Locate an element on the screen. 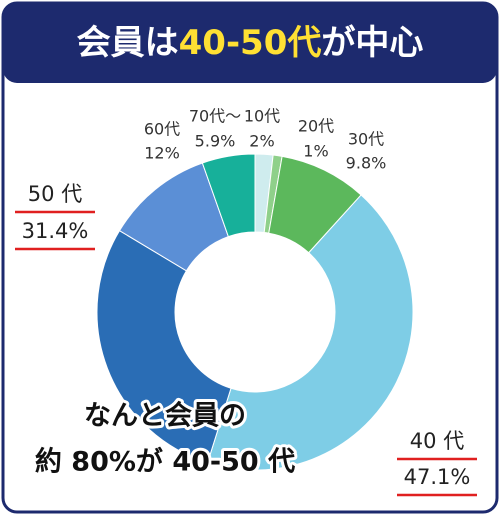 The width and height of the screenshot is (500, 515). value-label: 9.8% is located at coordinates (366, 163).